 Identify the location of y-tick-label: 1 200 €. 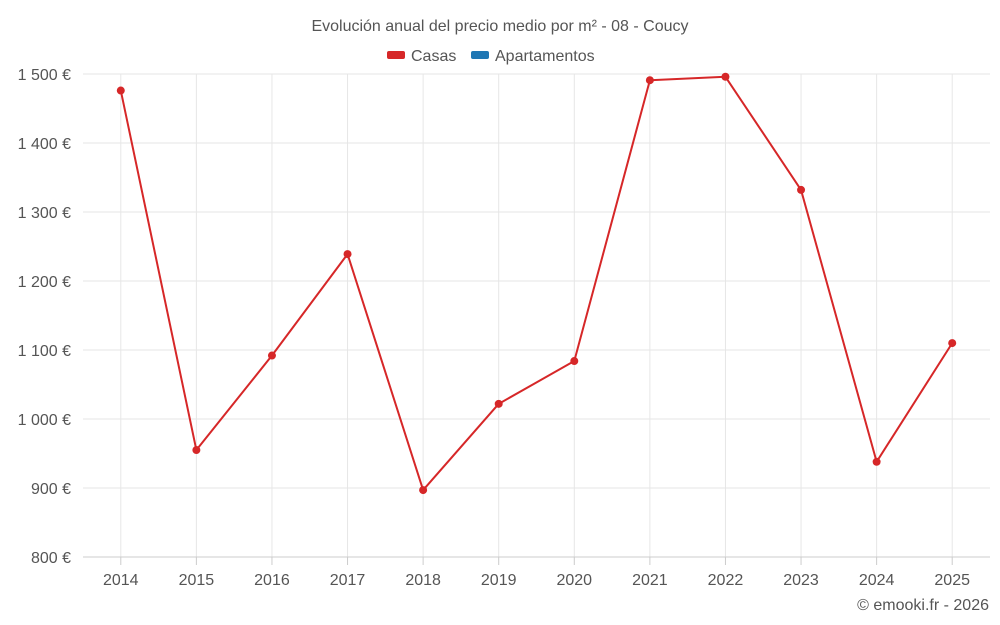
(44, 282).